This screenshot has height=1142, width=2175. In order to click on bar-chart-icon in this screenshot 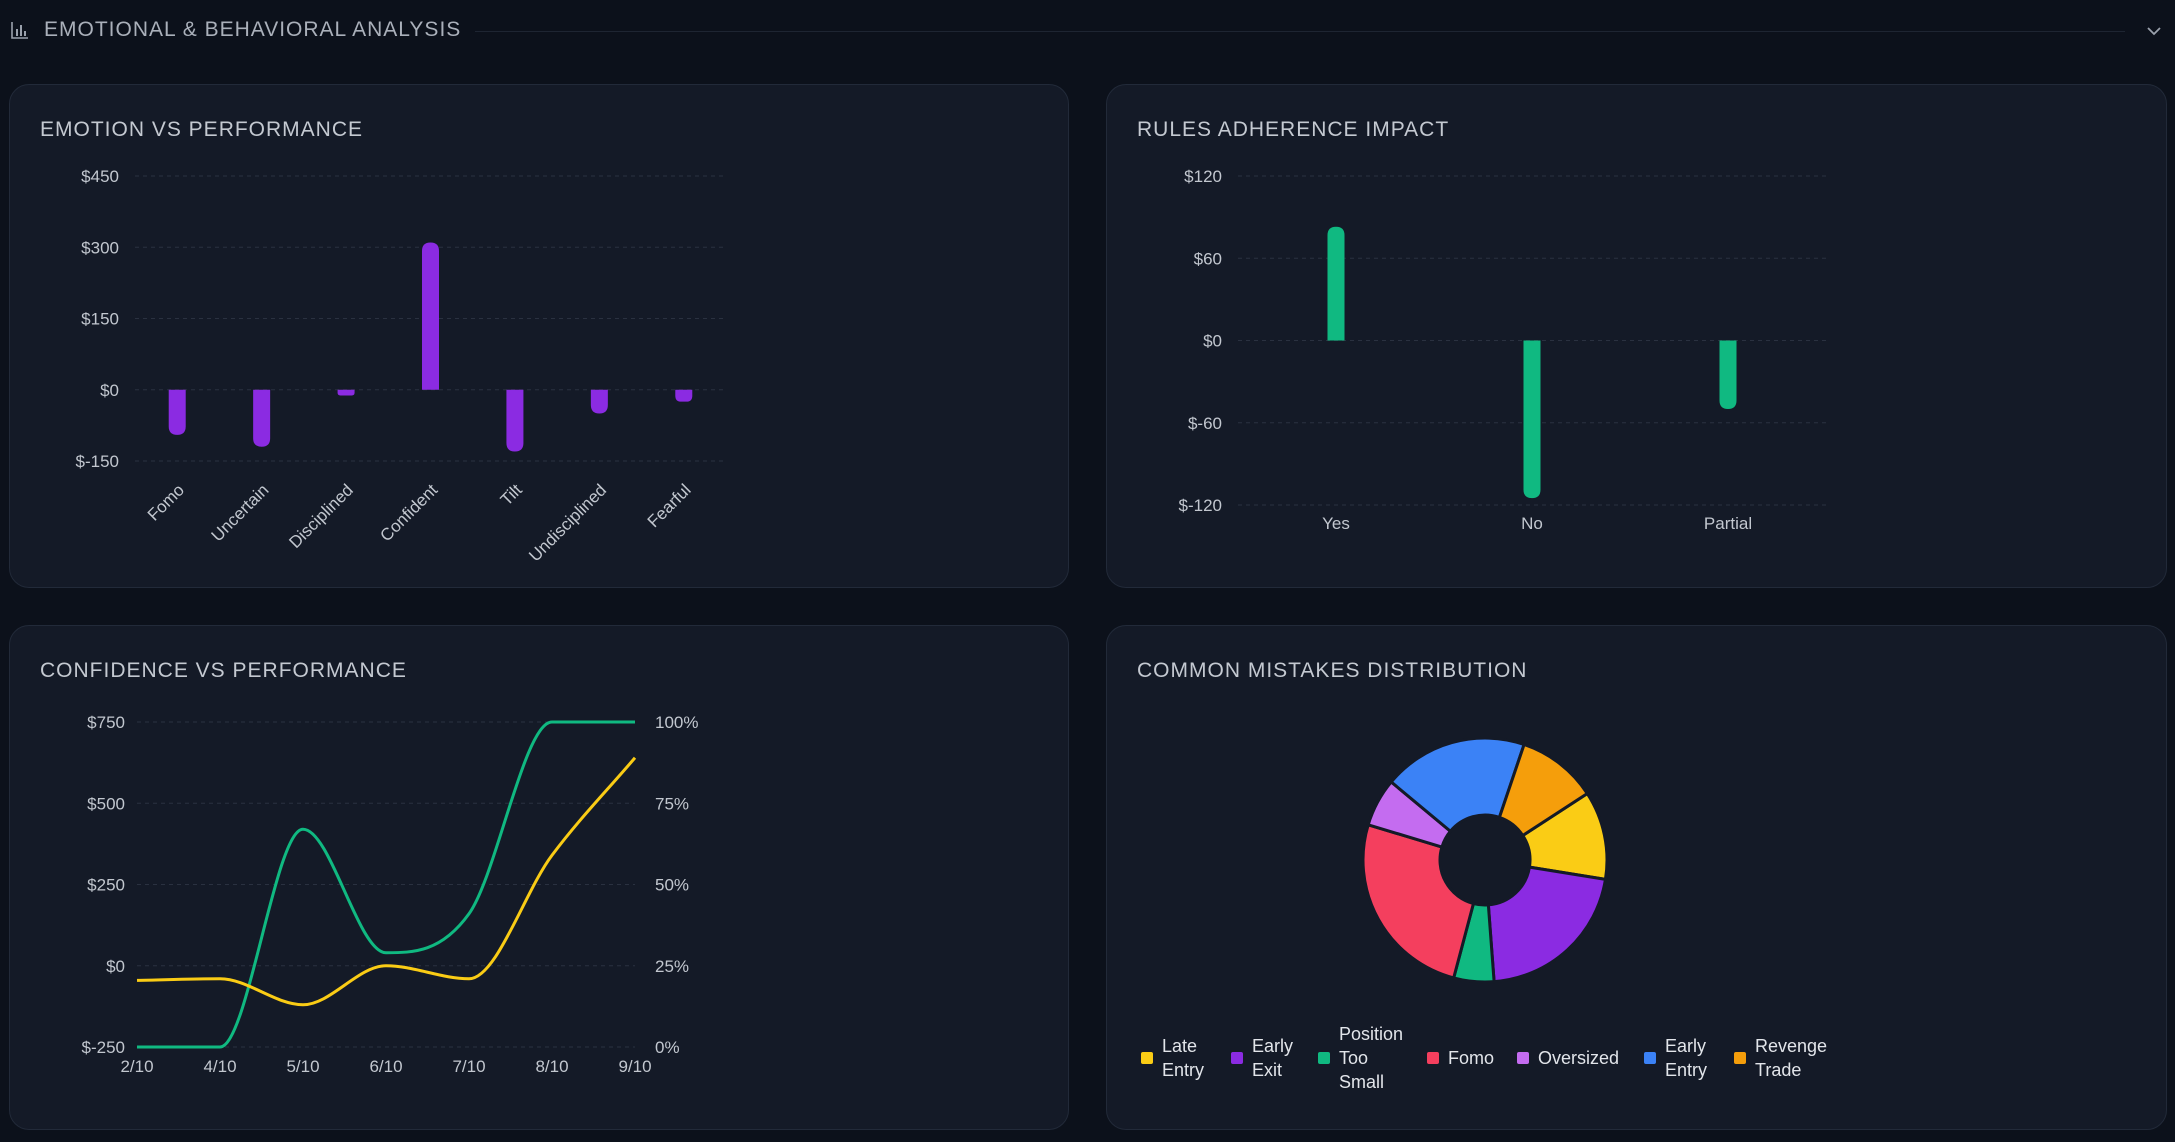, I will do `click(19, 30)`.